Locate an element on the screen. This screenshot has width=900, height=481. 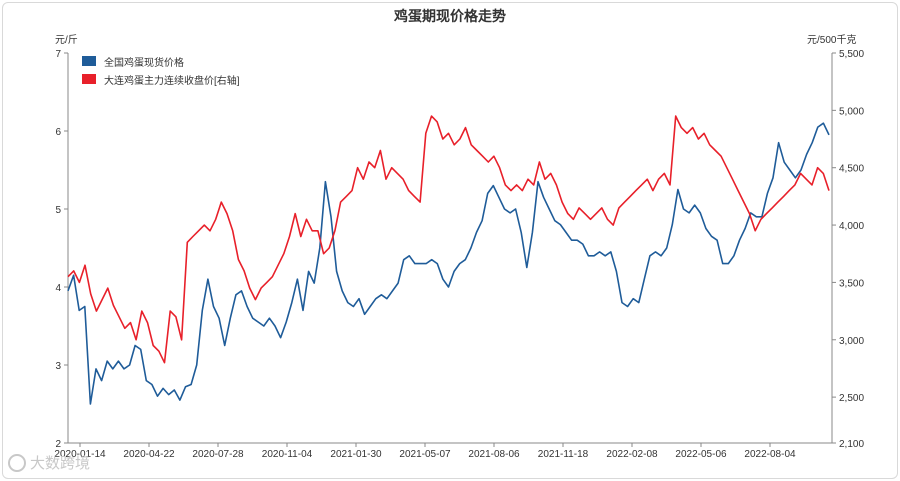
x-axis-tick-label: 2020-04-22 is located at coordinates (149, 454).